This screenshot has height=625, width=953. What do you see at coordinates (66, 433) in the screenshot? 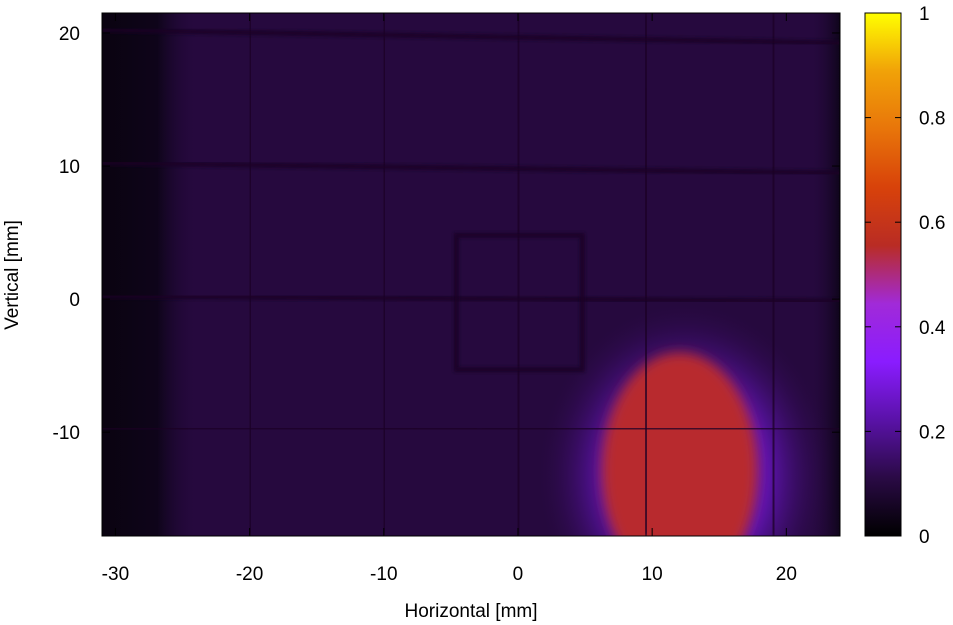
I see `y-tick-label: -10` at bounding box center [66, 433].